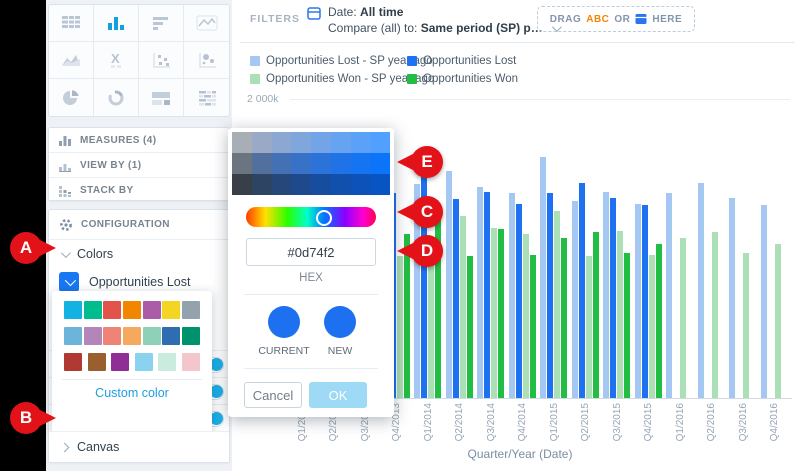 The image size is (800, 471). What do you see at coordinates (71, 97) in the screenshot?
I see `viz-type-pie-chart` at bounding box center [71, 97].